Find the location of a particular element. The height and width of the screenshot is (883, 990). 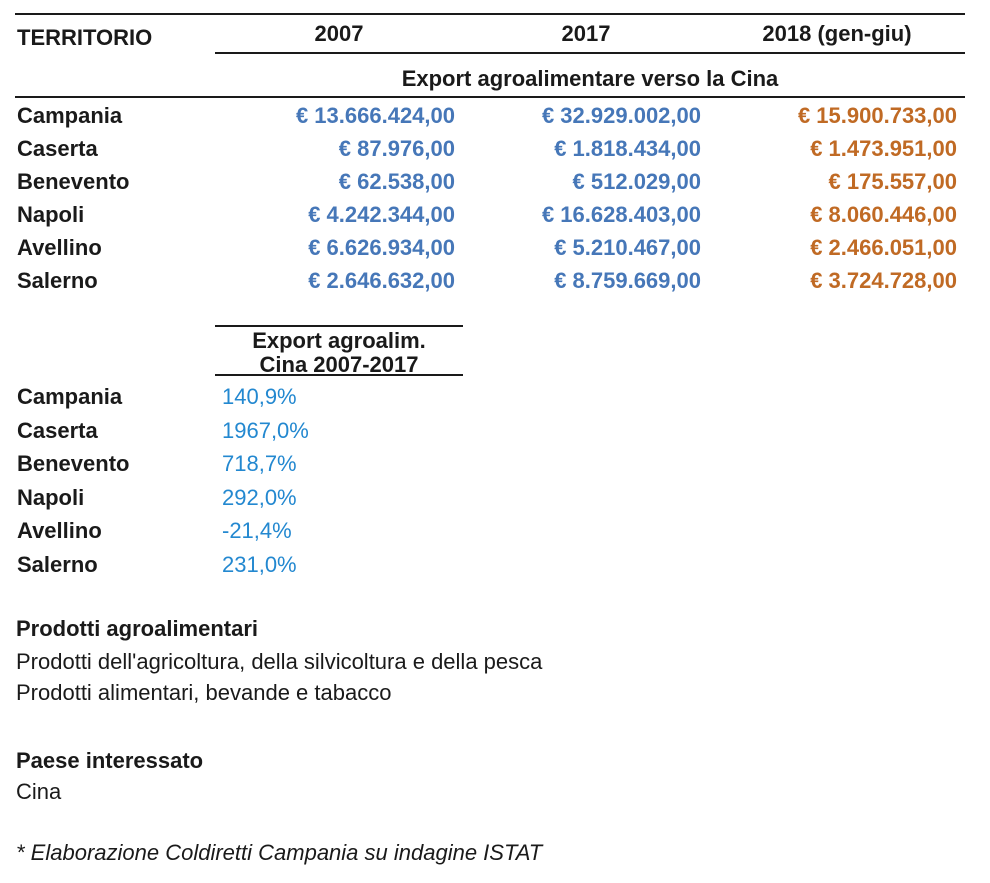

growth-percent-value: 292,0% is located at coordinates (259, 497).